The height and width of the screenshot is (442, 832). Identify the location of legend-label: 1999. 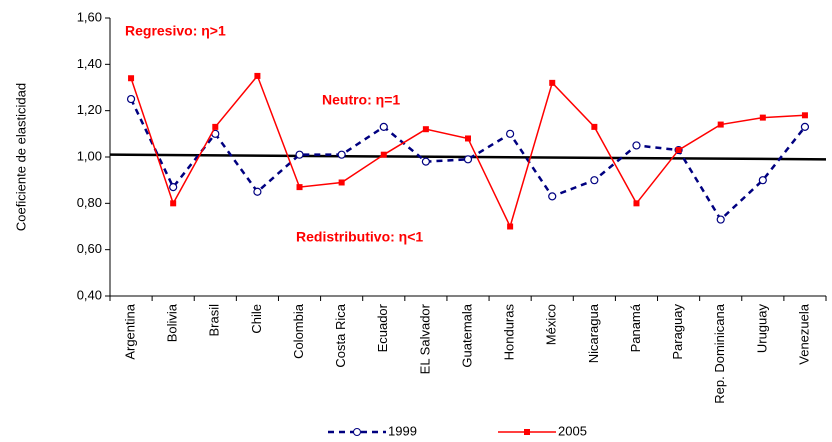
(402, 430).